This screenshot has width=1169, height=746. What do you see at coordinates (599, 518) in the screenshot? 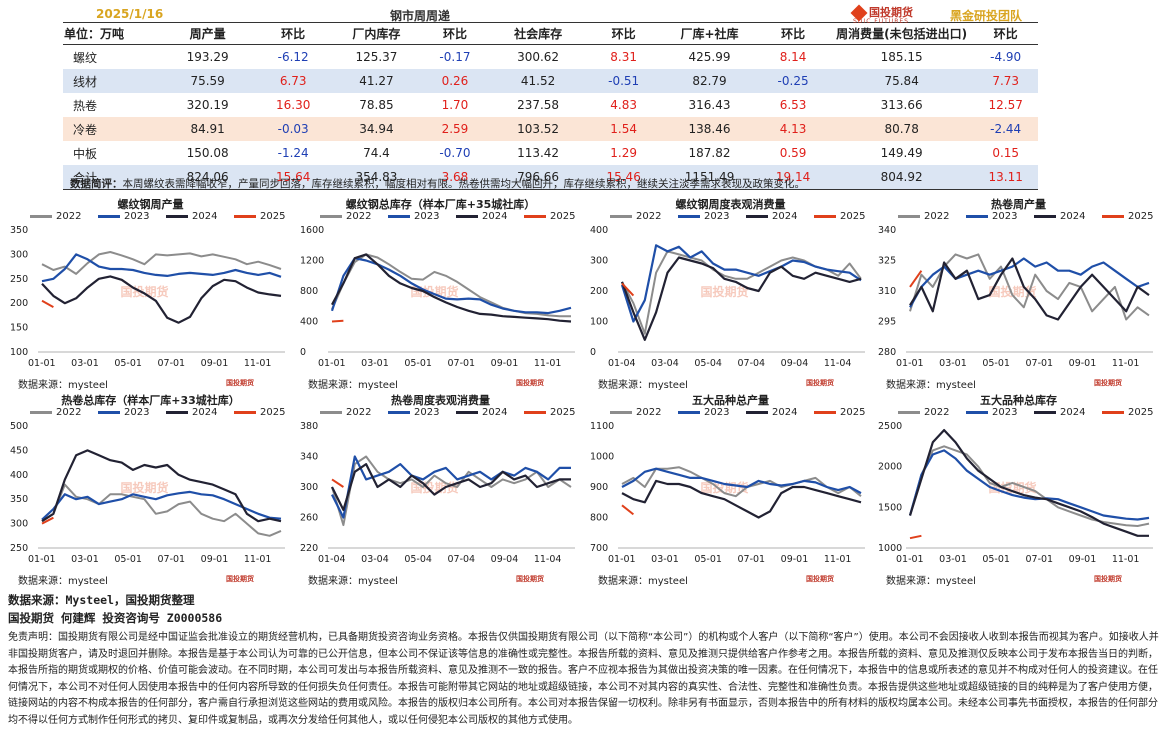
I see `y-tick-label: 800` at bounding box center [599, 518].